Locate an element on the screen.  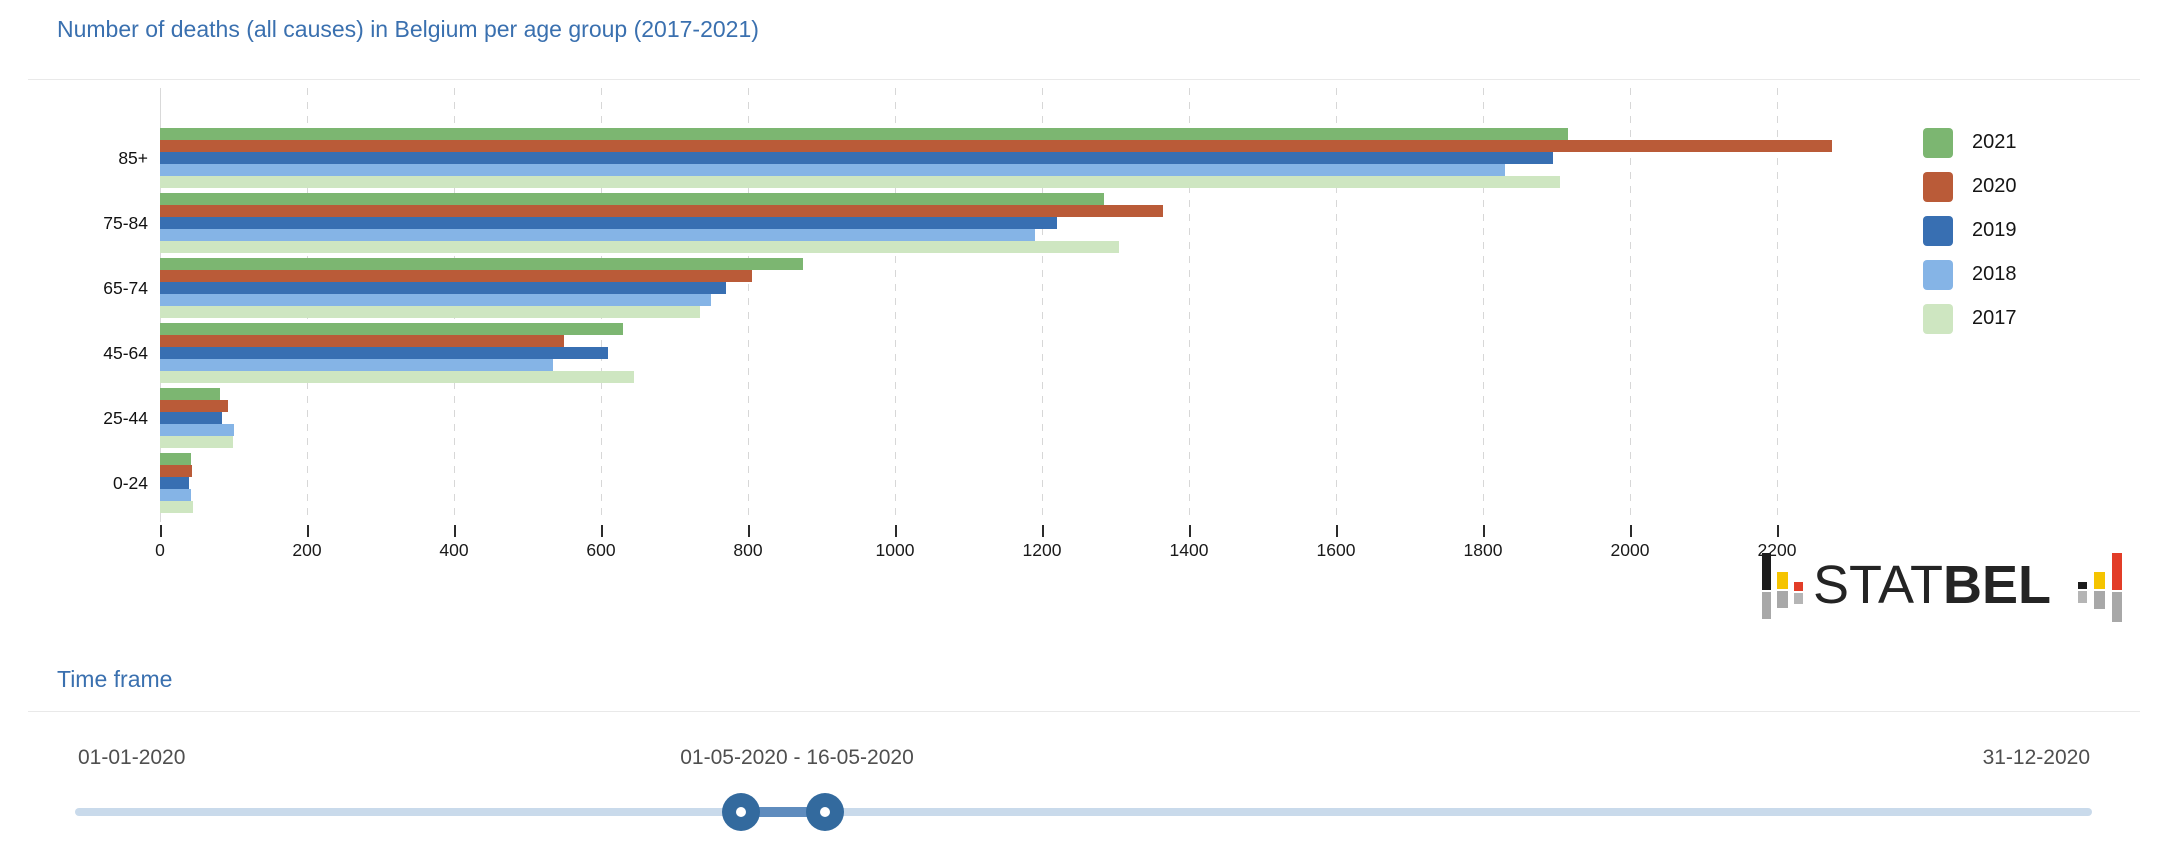
gridline-2000 is located at coordinates (1630, 305).